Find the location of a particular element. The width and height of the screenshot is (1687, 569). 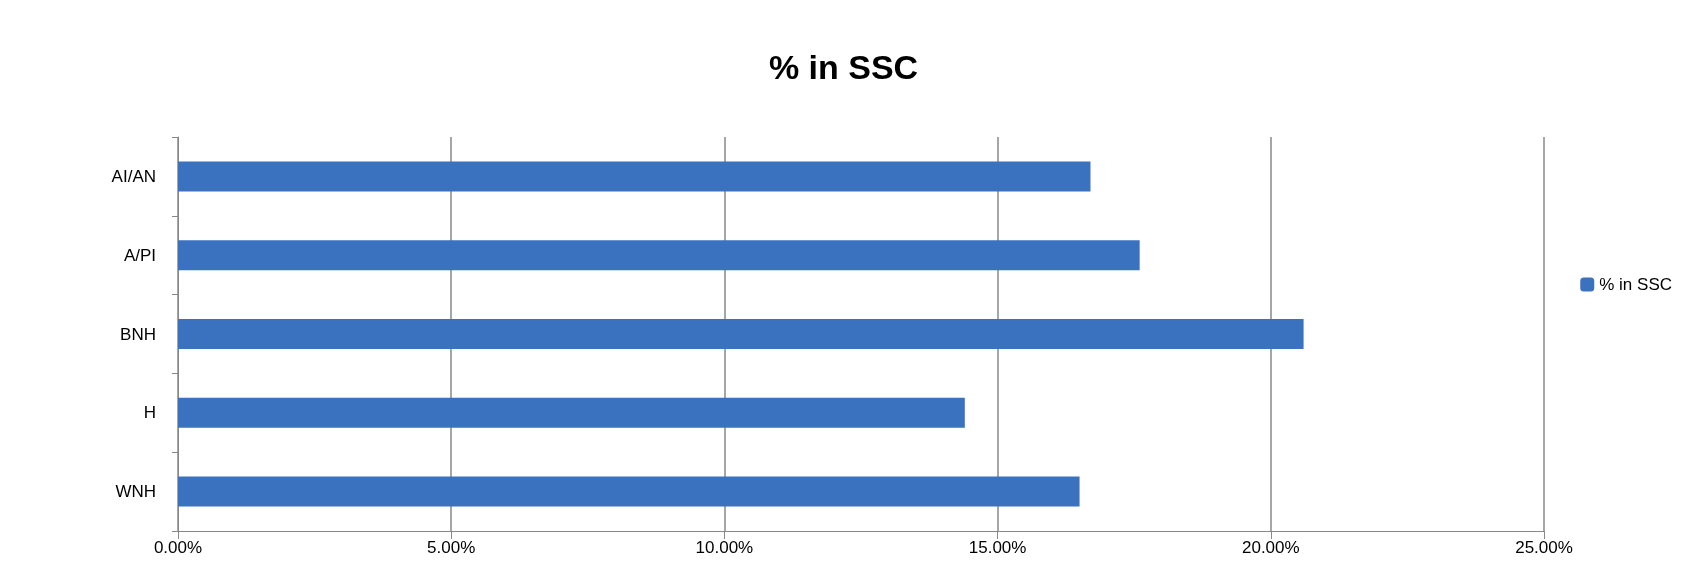

x-tick-label: 0.00% is located at coordinates (178, 547).